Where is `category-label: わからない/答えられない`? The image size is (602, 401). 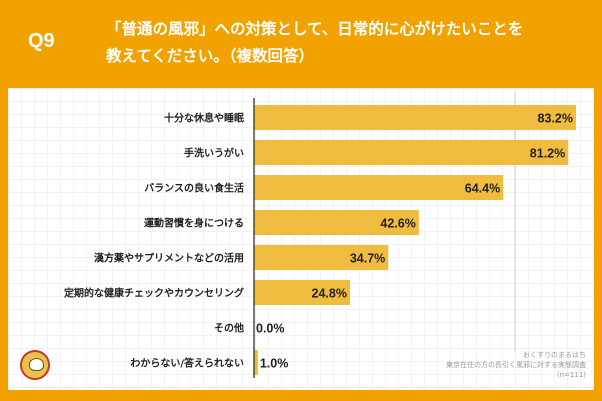
category-label: わからない/答えられない is located at coordinates (187, 363).